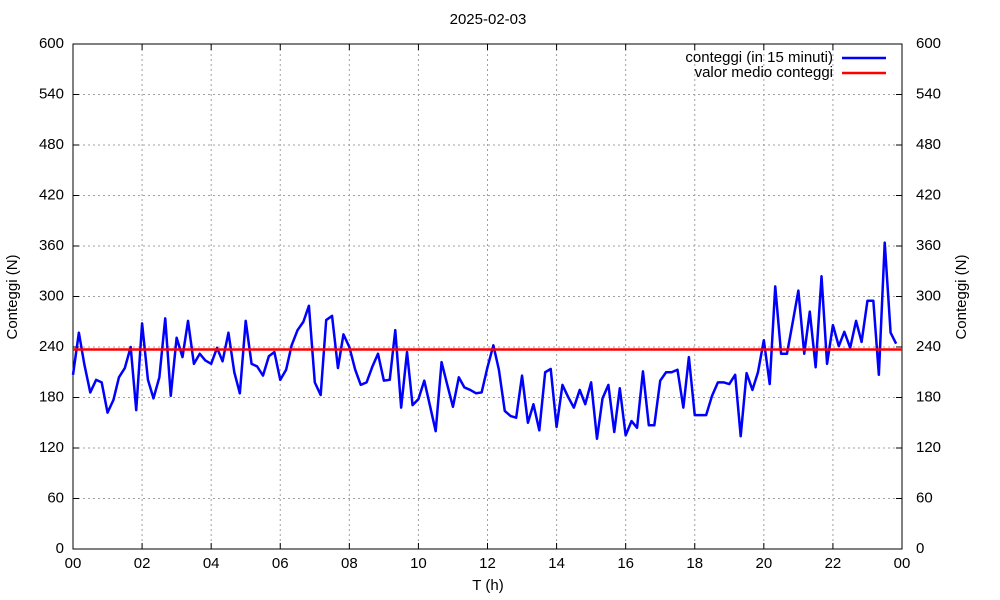 The width and height of the screenshot is (1000, 600). What do you see at coordinates (928, 295) in the screenshot?
I see `y2-tick-label: 300` at bounding box center [928, 295].